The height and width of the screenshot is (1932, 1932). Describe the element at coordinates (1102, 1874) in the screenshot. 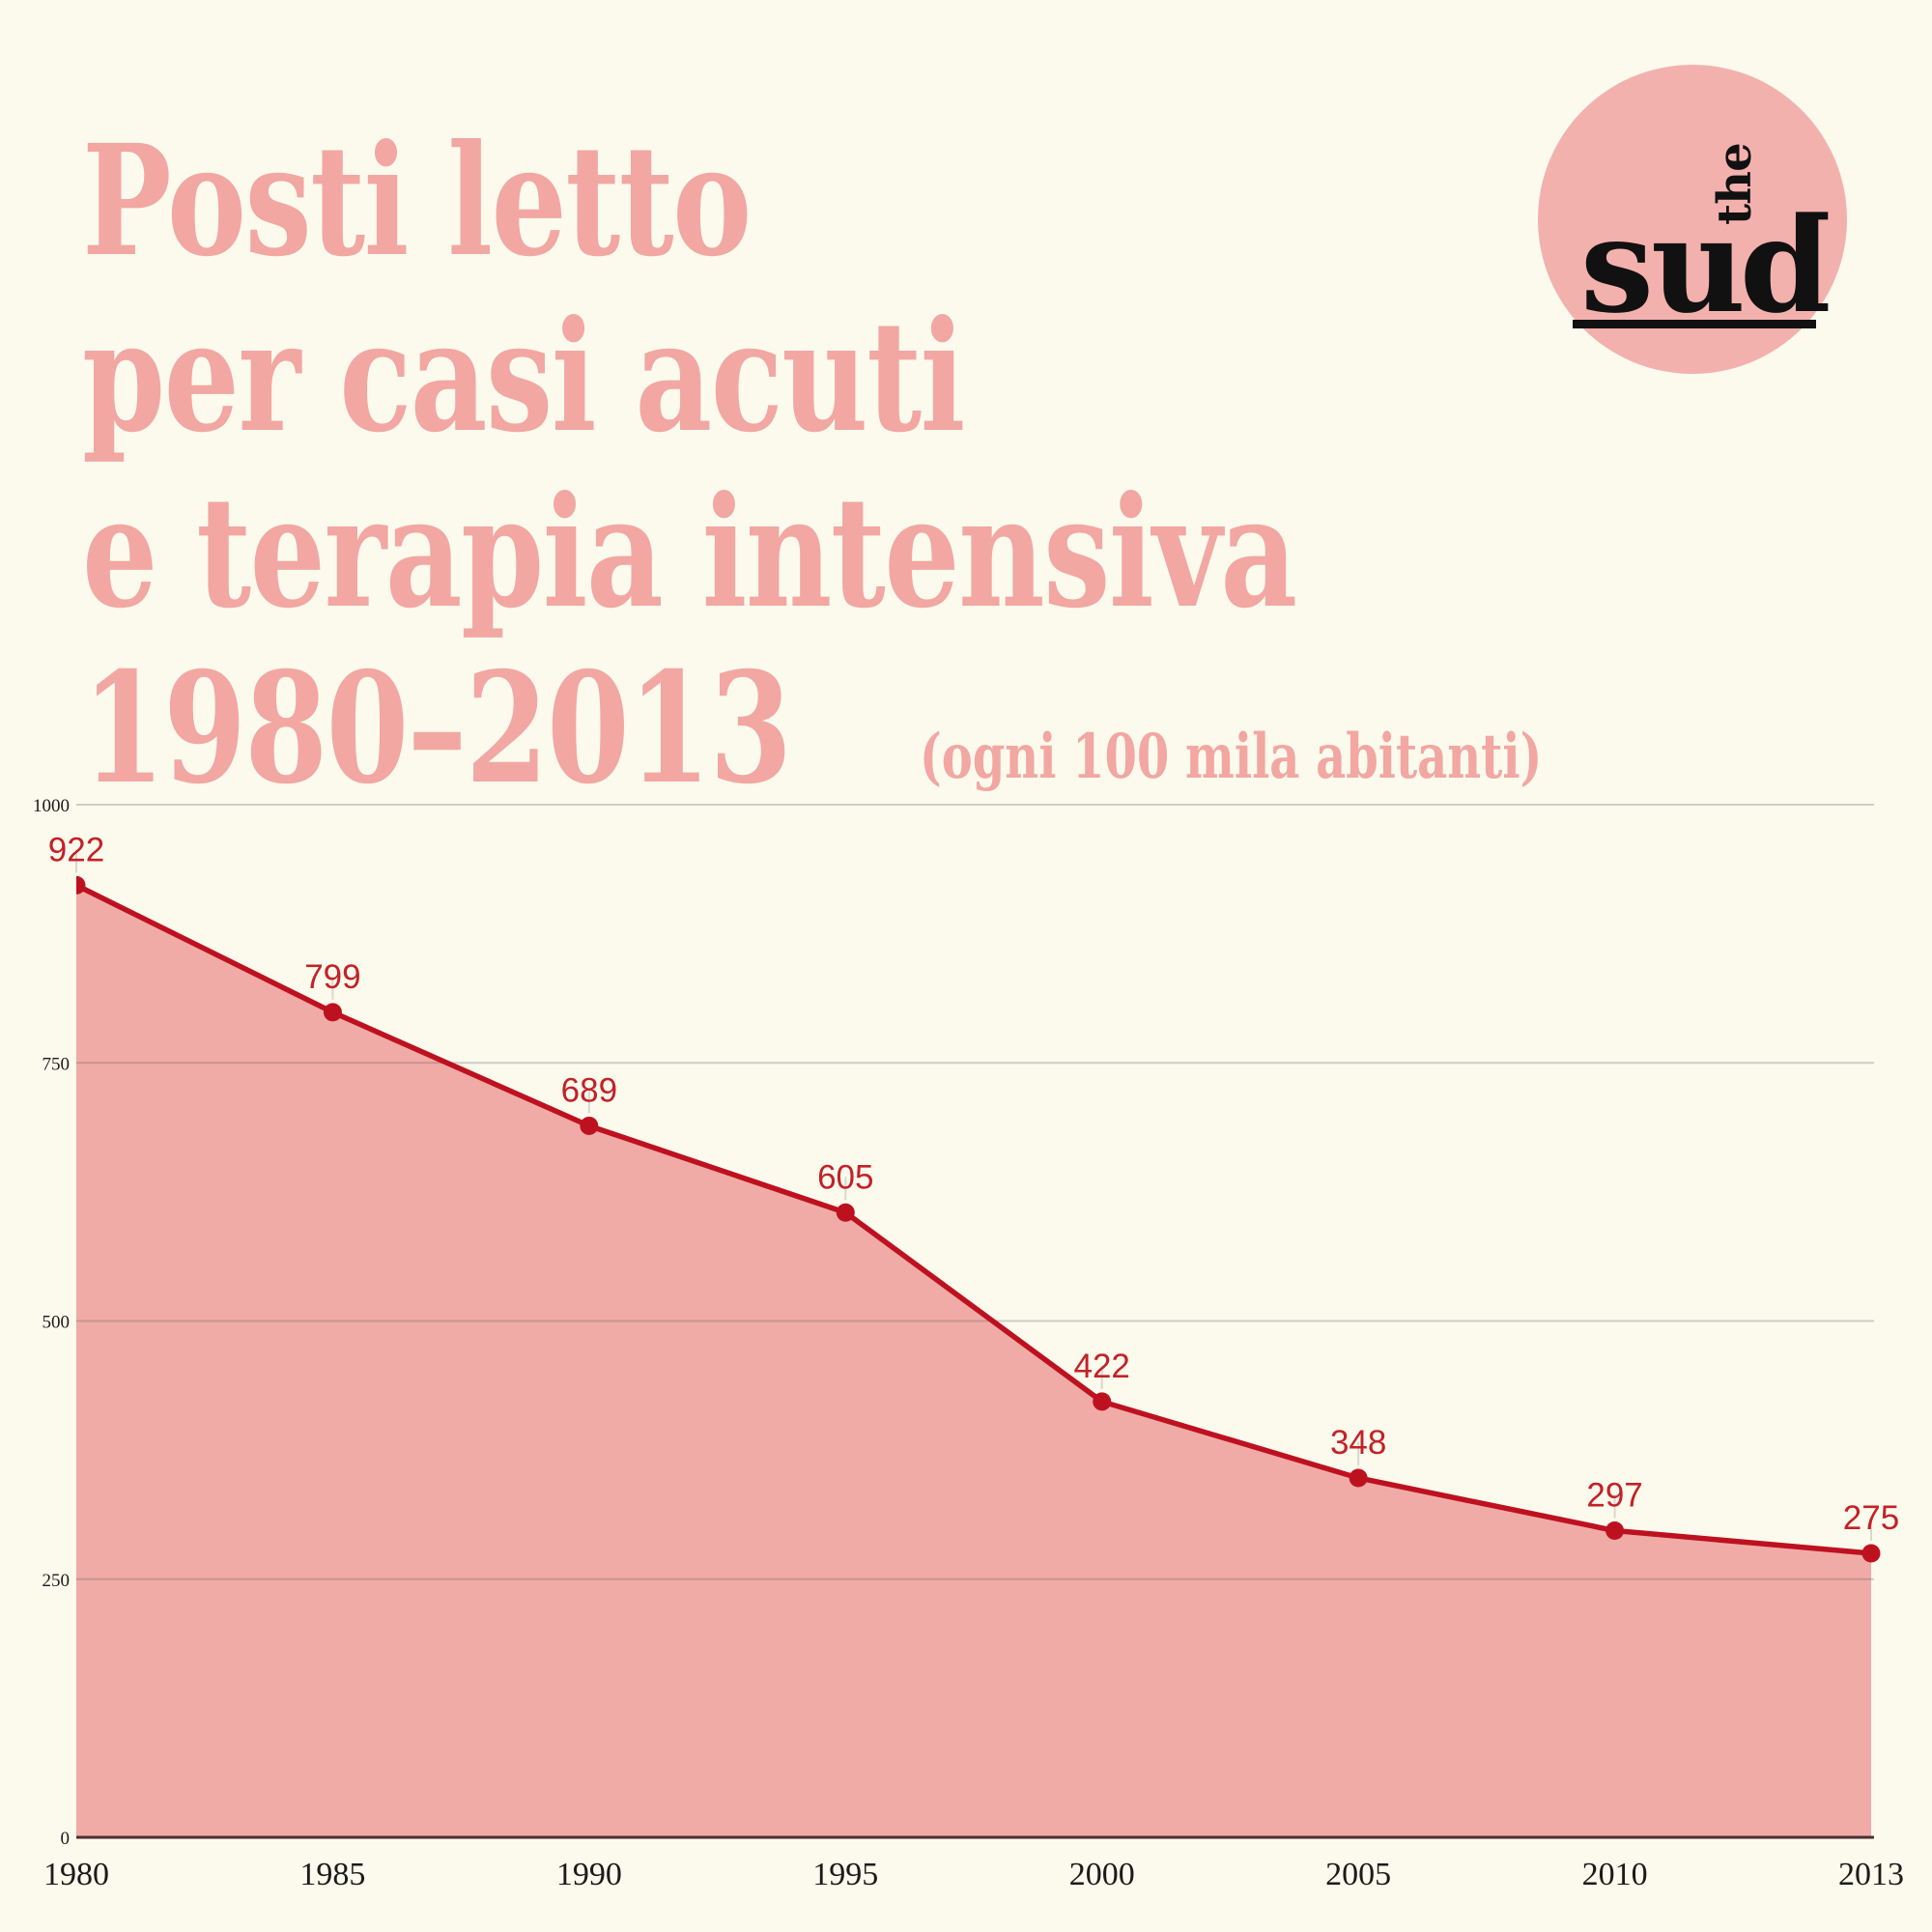

I see `x-tick-label-2000: 2000` at that location.